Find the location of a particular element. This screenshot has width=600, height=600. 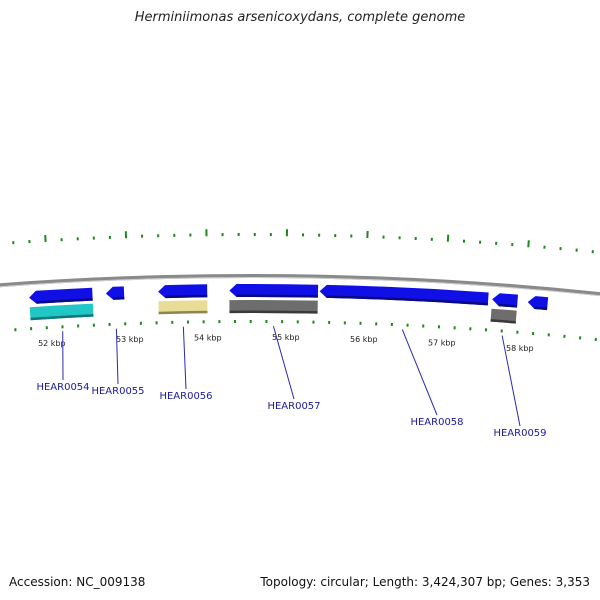

accession-label: Accession: NC_009138 is located at coordinates (77, 582).